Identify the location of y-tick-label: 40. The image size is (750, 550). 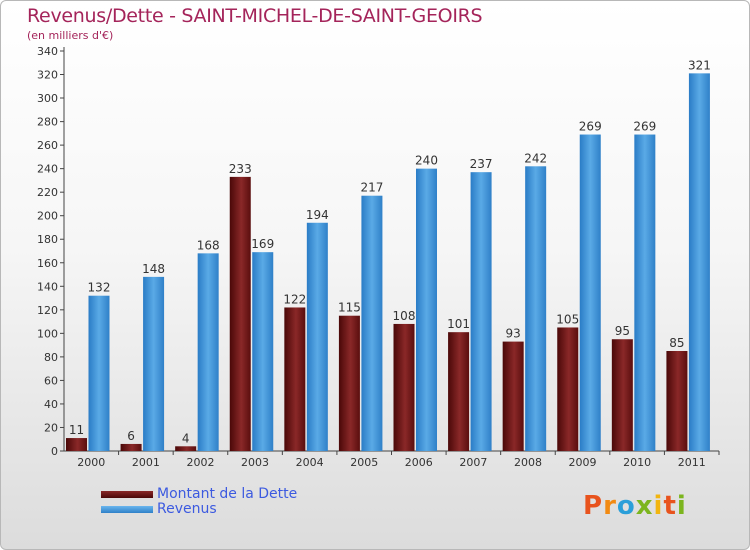
(51, 404).